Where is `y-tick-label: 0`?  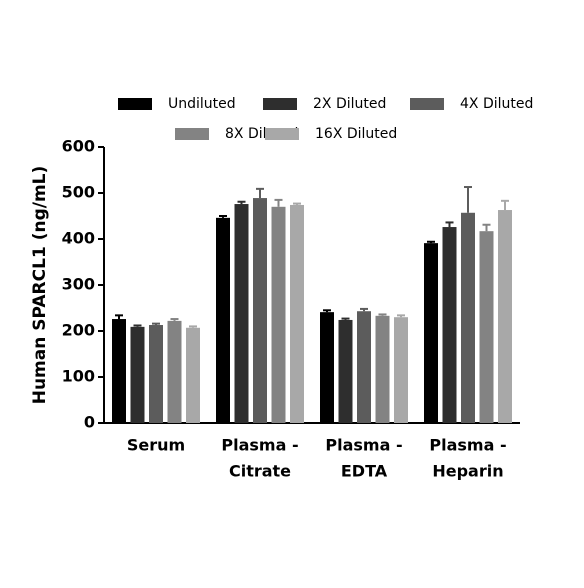 y-tick-label: 0 is located at coordinates (89, 422).